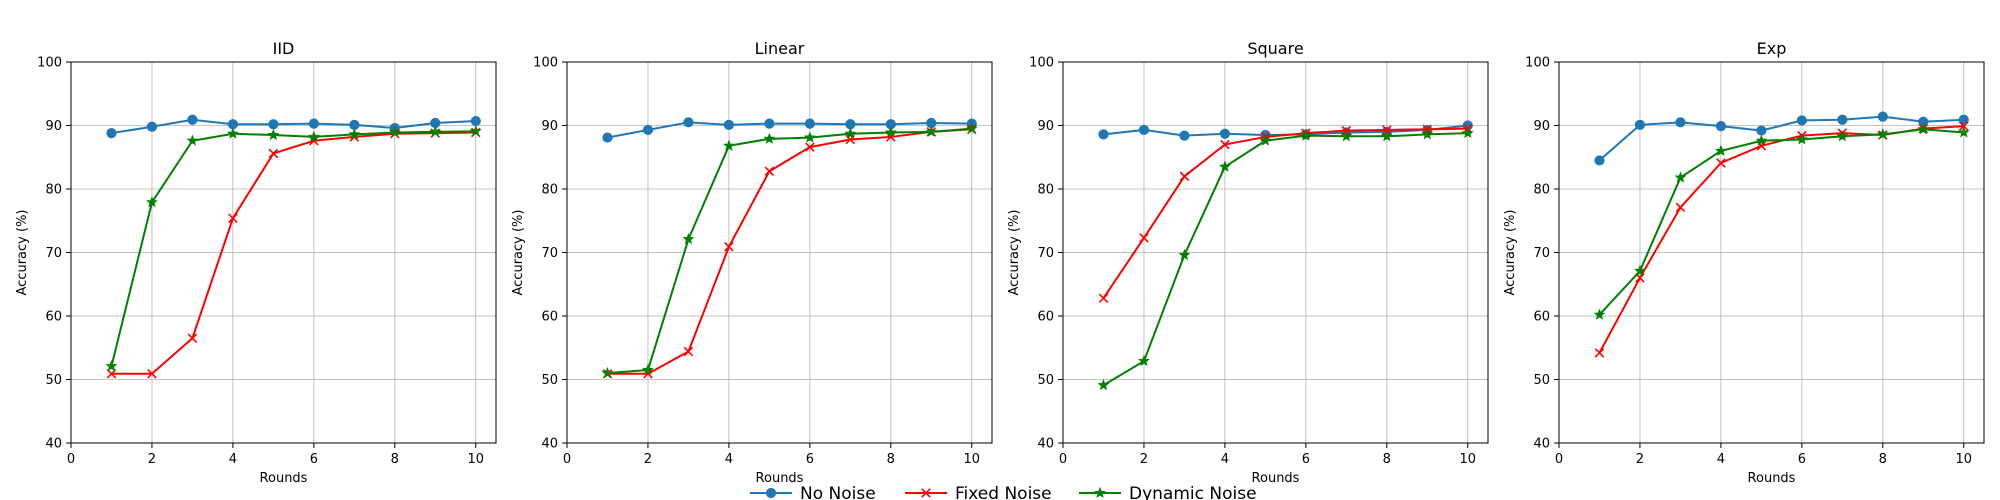 Image resolution: width=2000 pixels, height=500 pixels. What do you see at coordinates (1045, 253) in the screenshot?
I see `y-tick-label: 70` at bounding box center [1045, 253].